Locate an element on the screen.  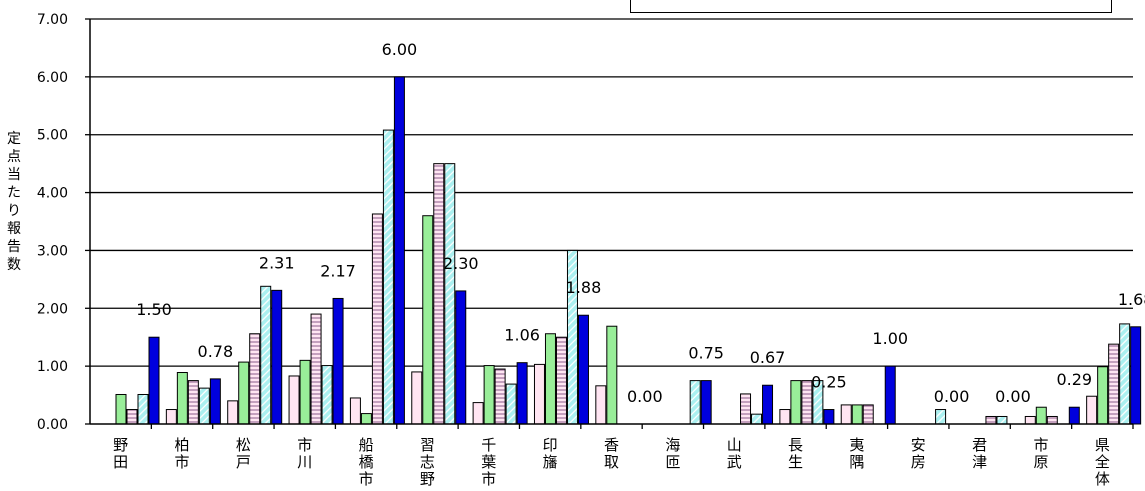
y-tick-label: 7.00 is located at coordinates (52, 20).